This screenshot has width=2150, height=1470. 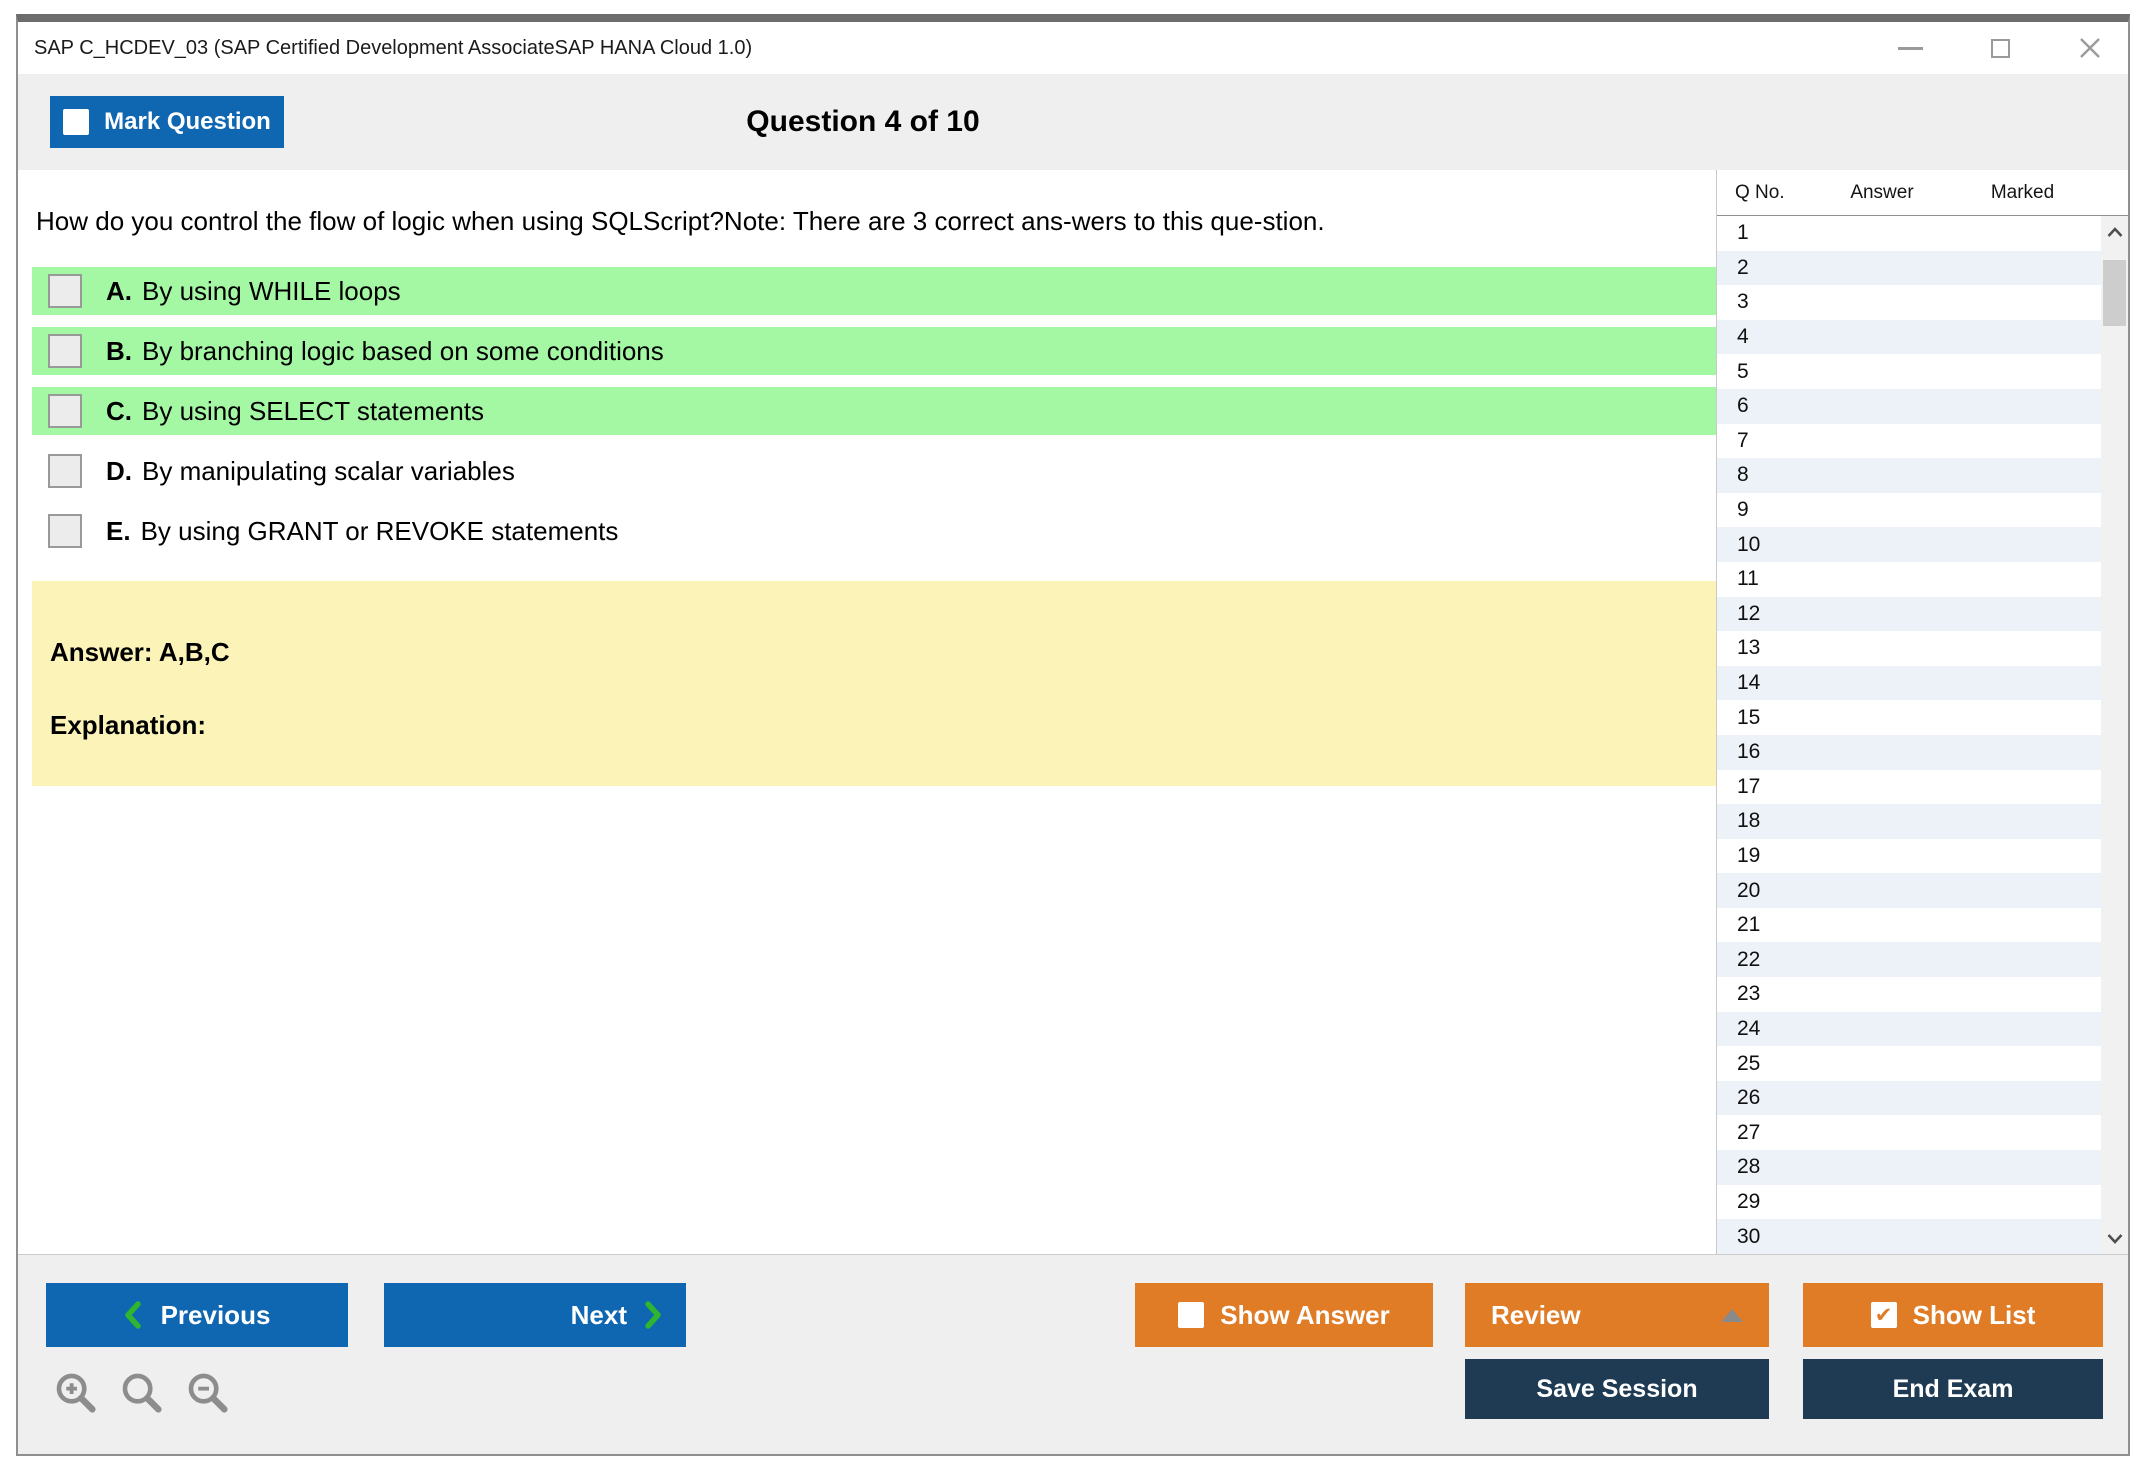 I want to click on question-list-row: 1, so click(x=1909, y=233).